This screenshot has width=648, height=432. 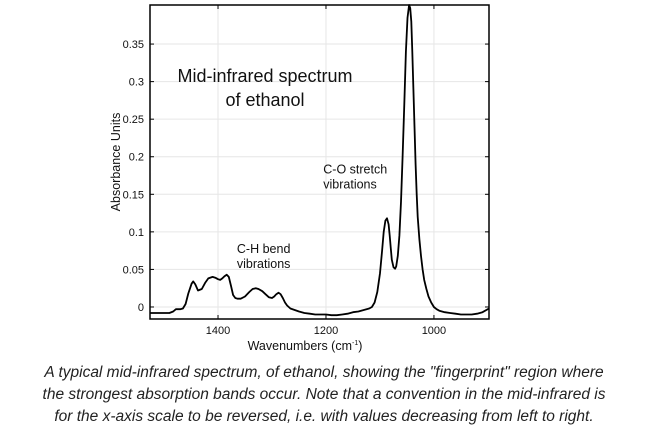 I want to click on x-axis-label: Wavenumbers (cm-1), so click(x=305, y=346).